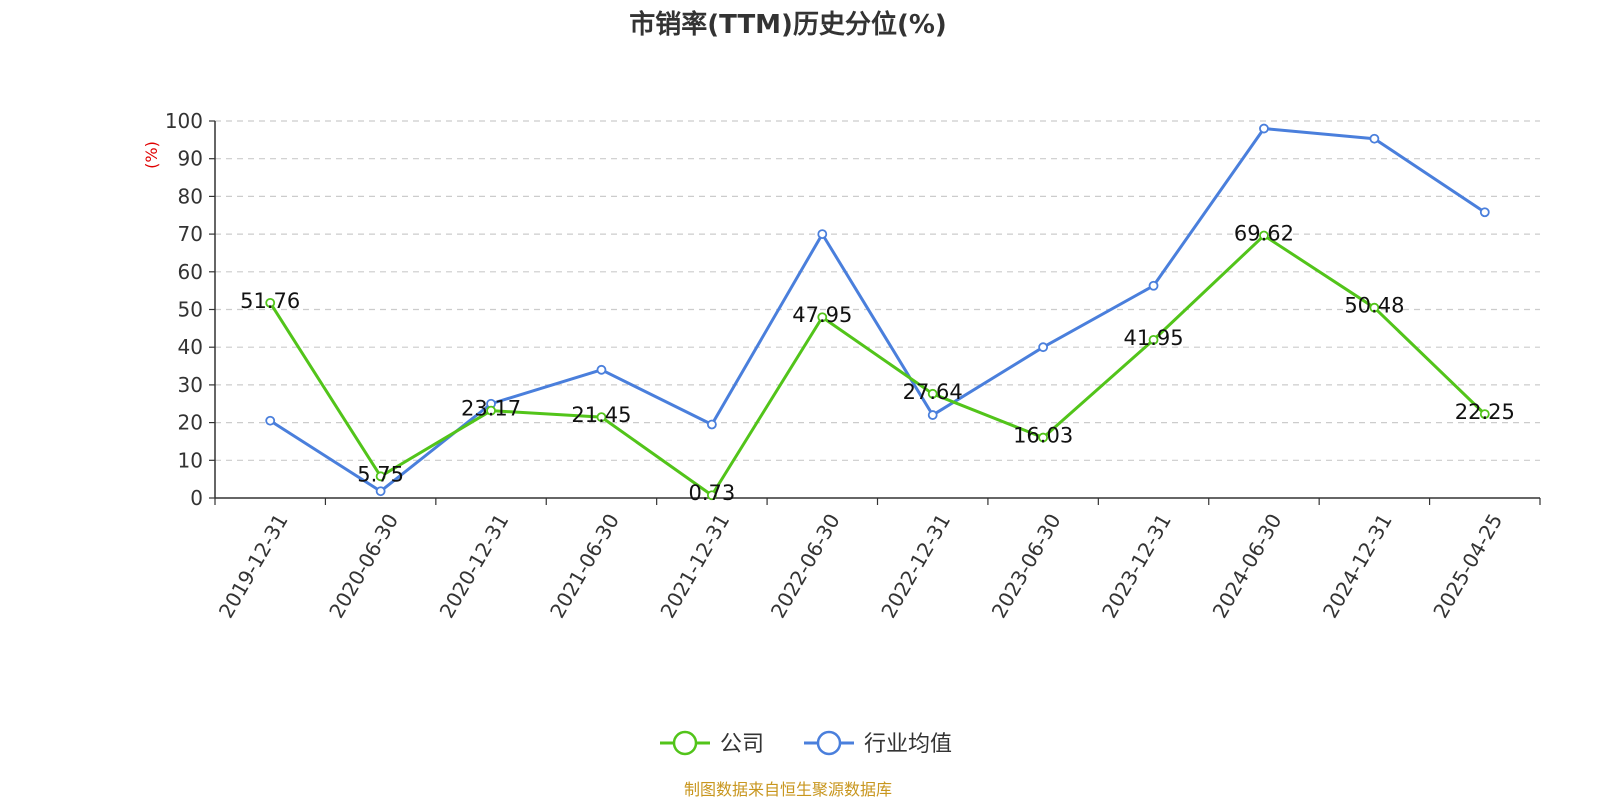 The height and width of the screenshot is (800, 1600). Describe the element at coordinates (742, 744) in the screenshot. I see `legend-label: 公司` at that location.